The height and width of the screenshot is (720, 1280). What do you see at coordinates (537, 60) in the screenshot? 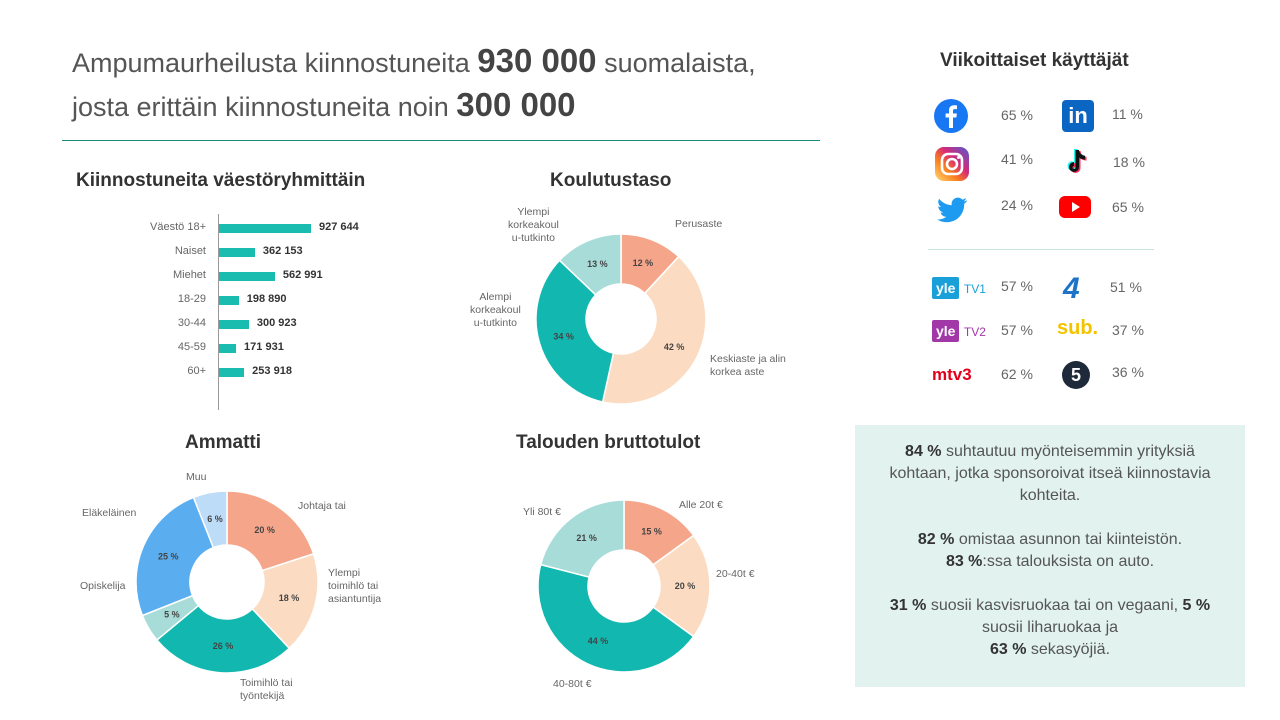
I see `headline-number: 930 000` at bounding box center [537, 60].